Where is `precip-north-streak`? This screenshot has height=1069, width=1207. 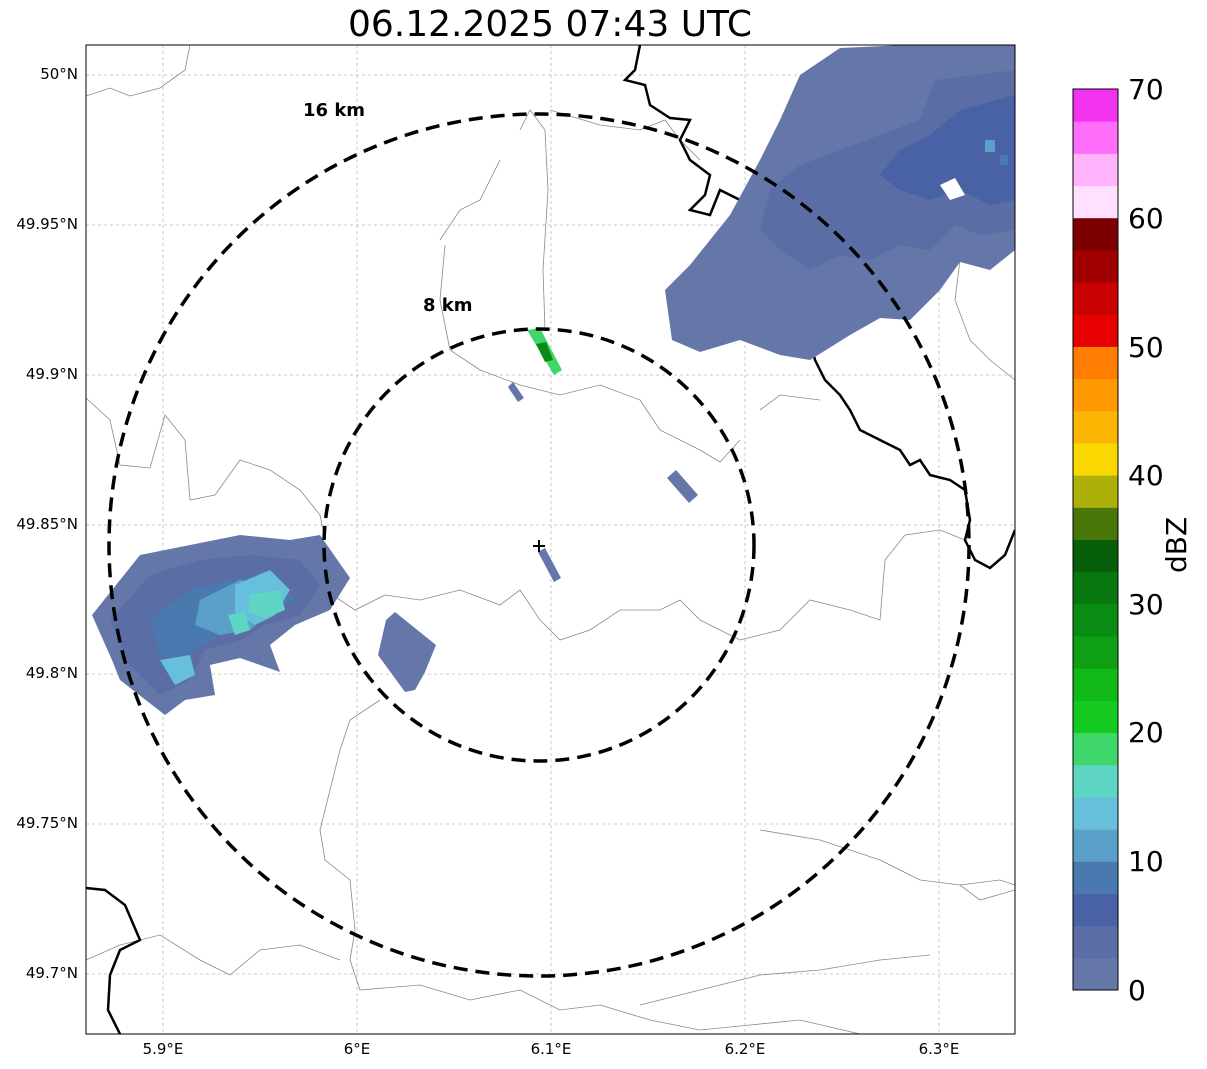
precip-north-streak is located at coordinates (544, 351).